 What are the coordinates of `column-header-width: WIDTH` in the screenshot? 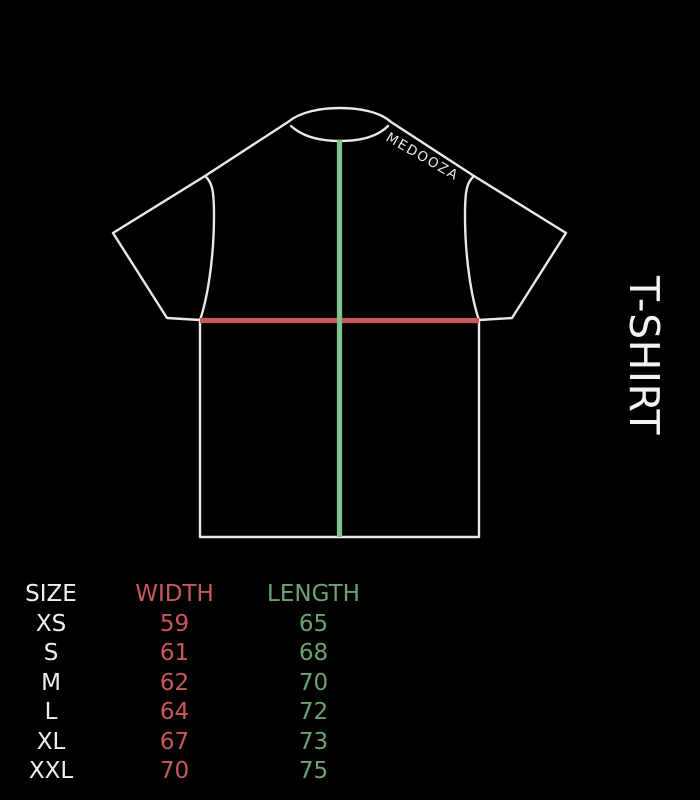 It's located at (174, 594).